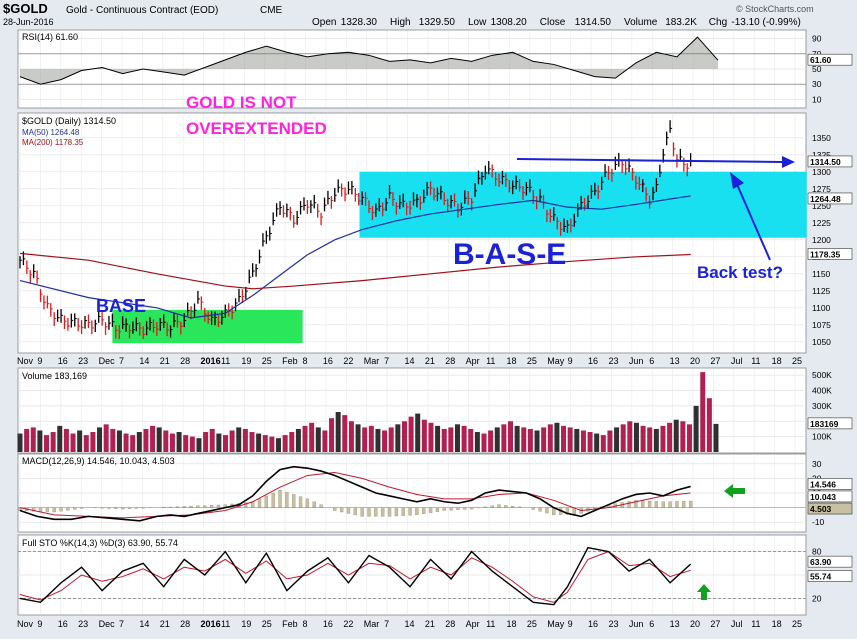 The image size is (857, 639). I want to click on volume-tick-label-0: 100K, so click(822, 437).